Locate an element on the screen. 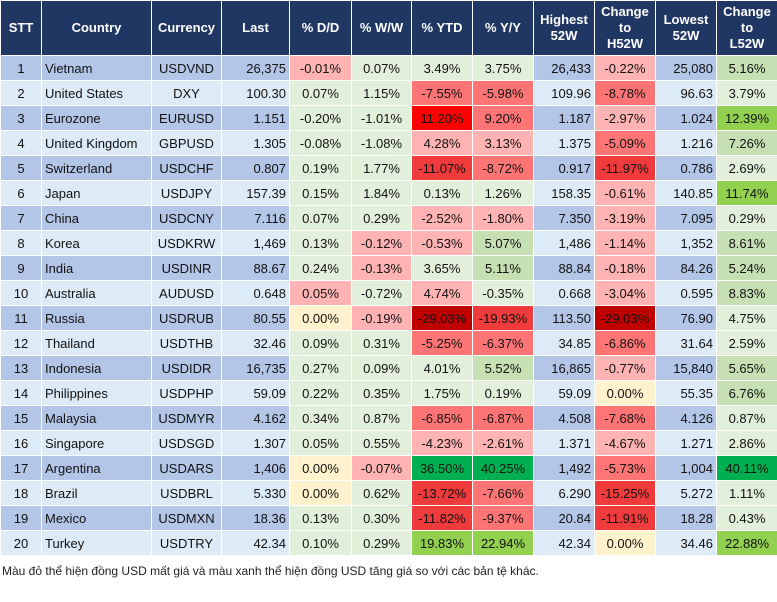 This screenshot has height=602, width=777. cell-stt: 17 is located at coordinates (21, 468).